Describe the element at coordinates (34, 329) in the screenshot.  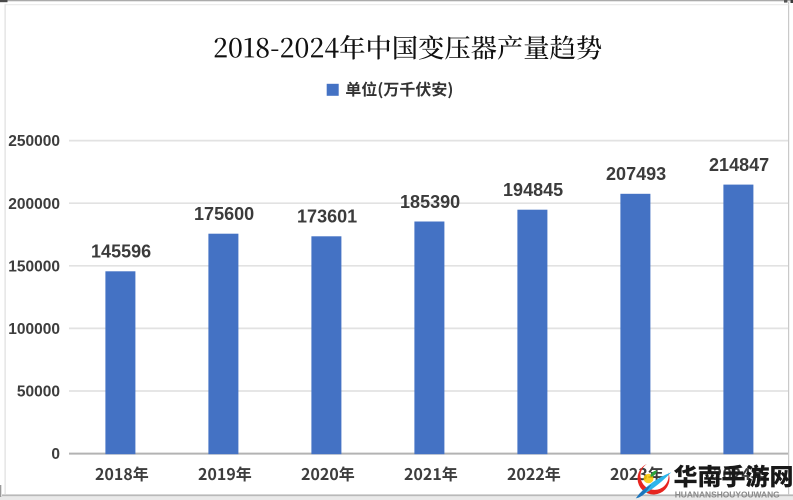
I see `svg-text: 100000` at that location.